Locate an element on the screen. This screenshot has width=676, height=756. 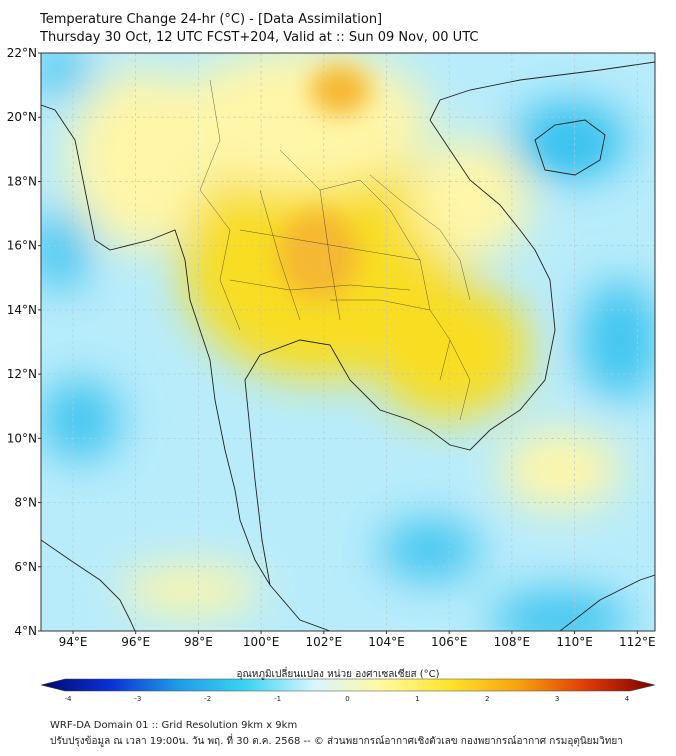
lat-label: 12°N is located at coordinates (22, 374).